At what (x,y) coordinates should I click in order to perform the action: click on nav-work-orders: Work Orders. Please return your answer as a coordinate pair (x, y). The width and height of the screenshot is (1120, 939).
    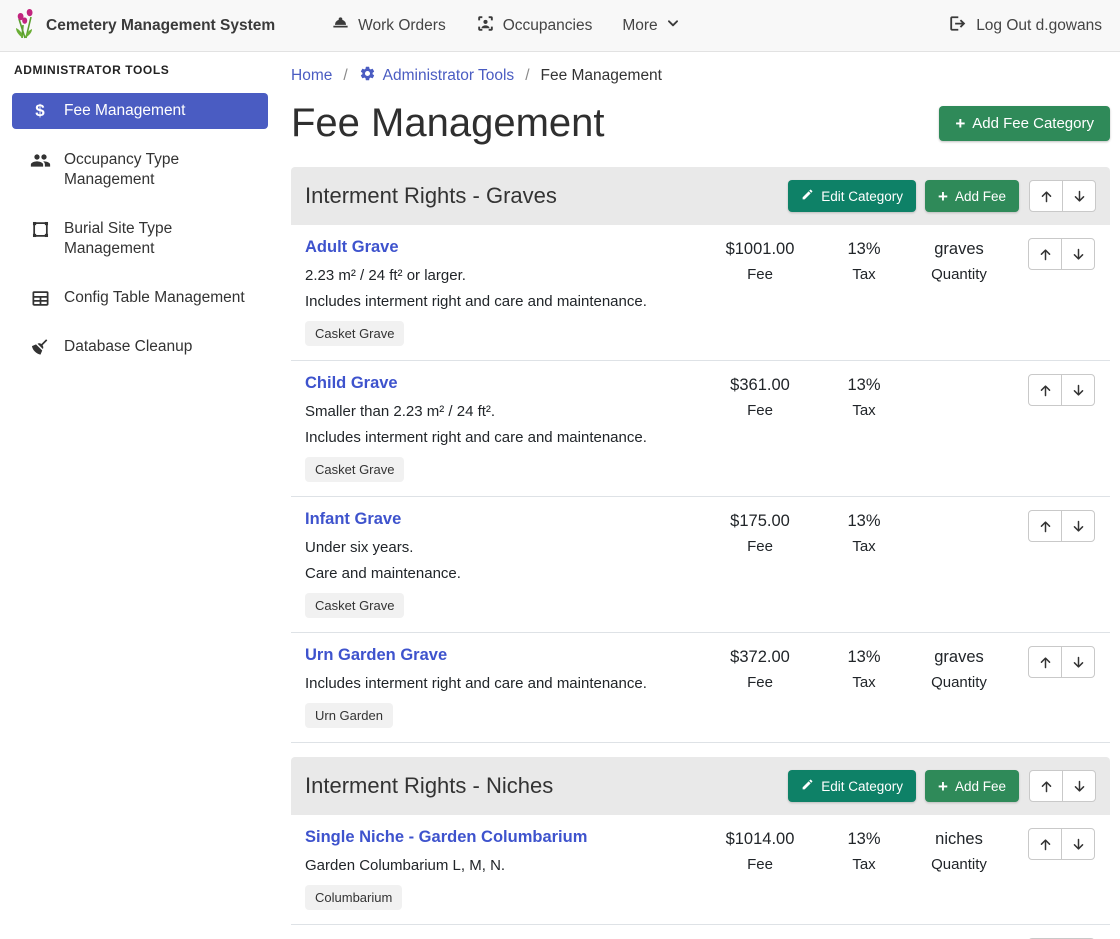
    Looking at the image, I should click on (388, 26).